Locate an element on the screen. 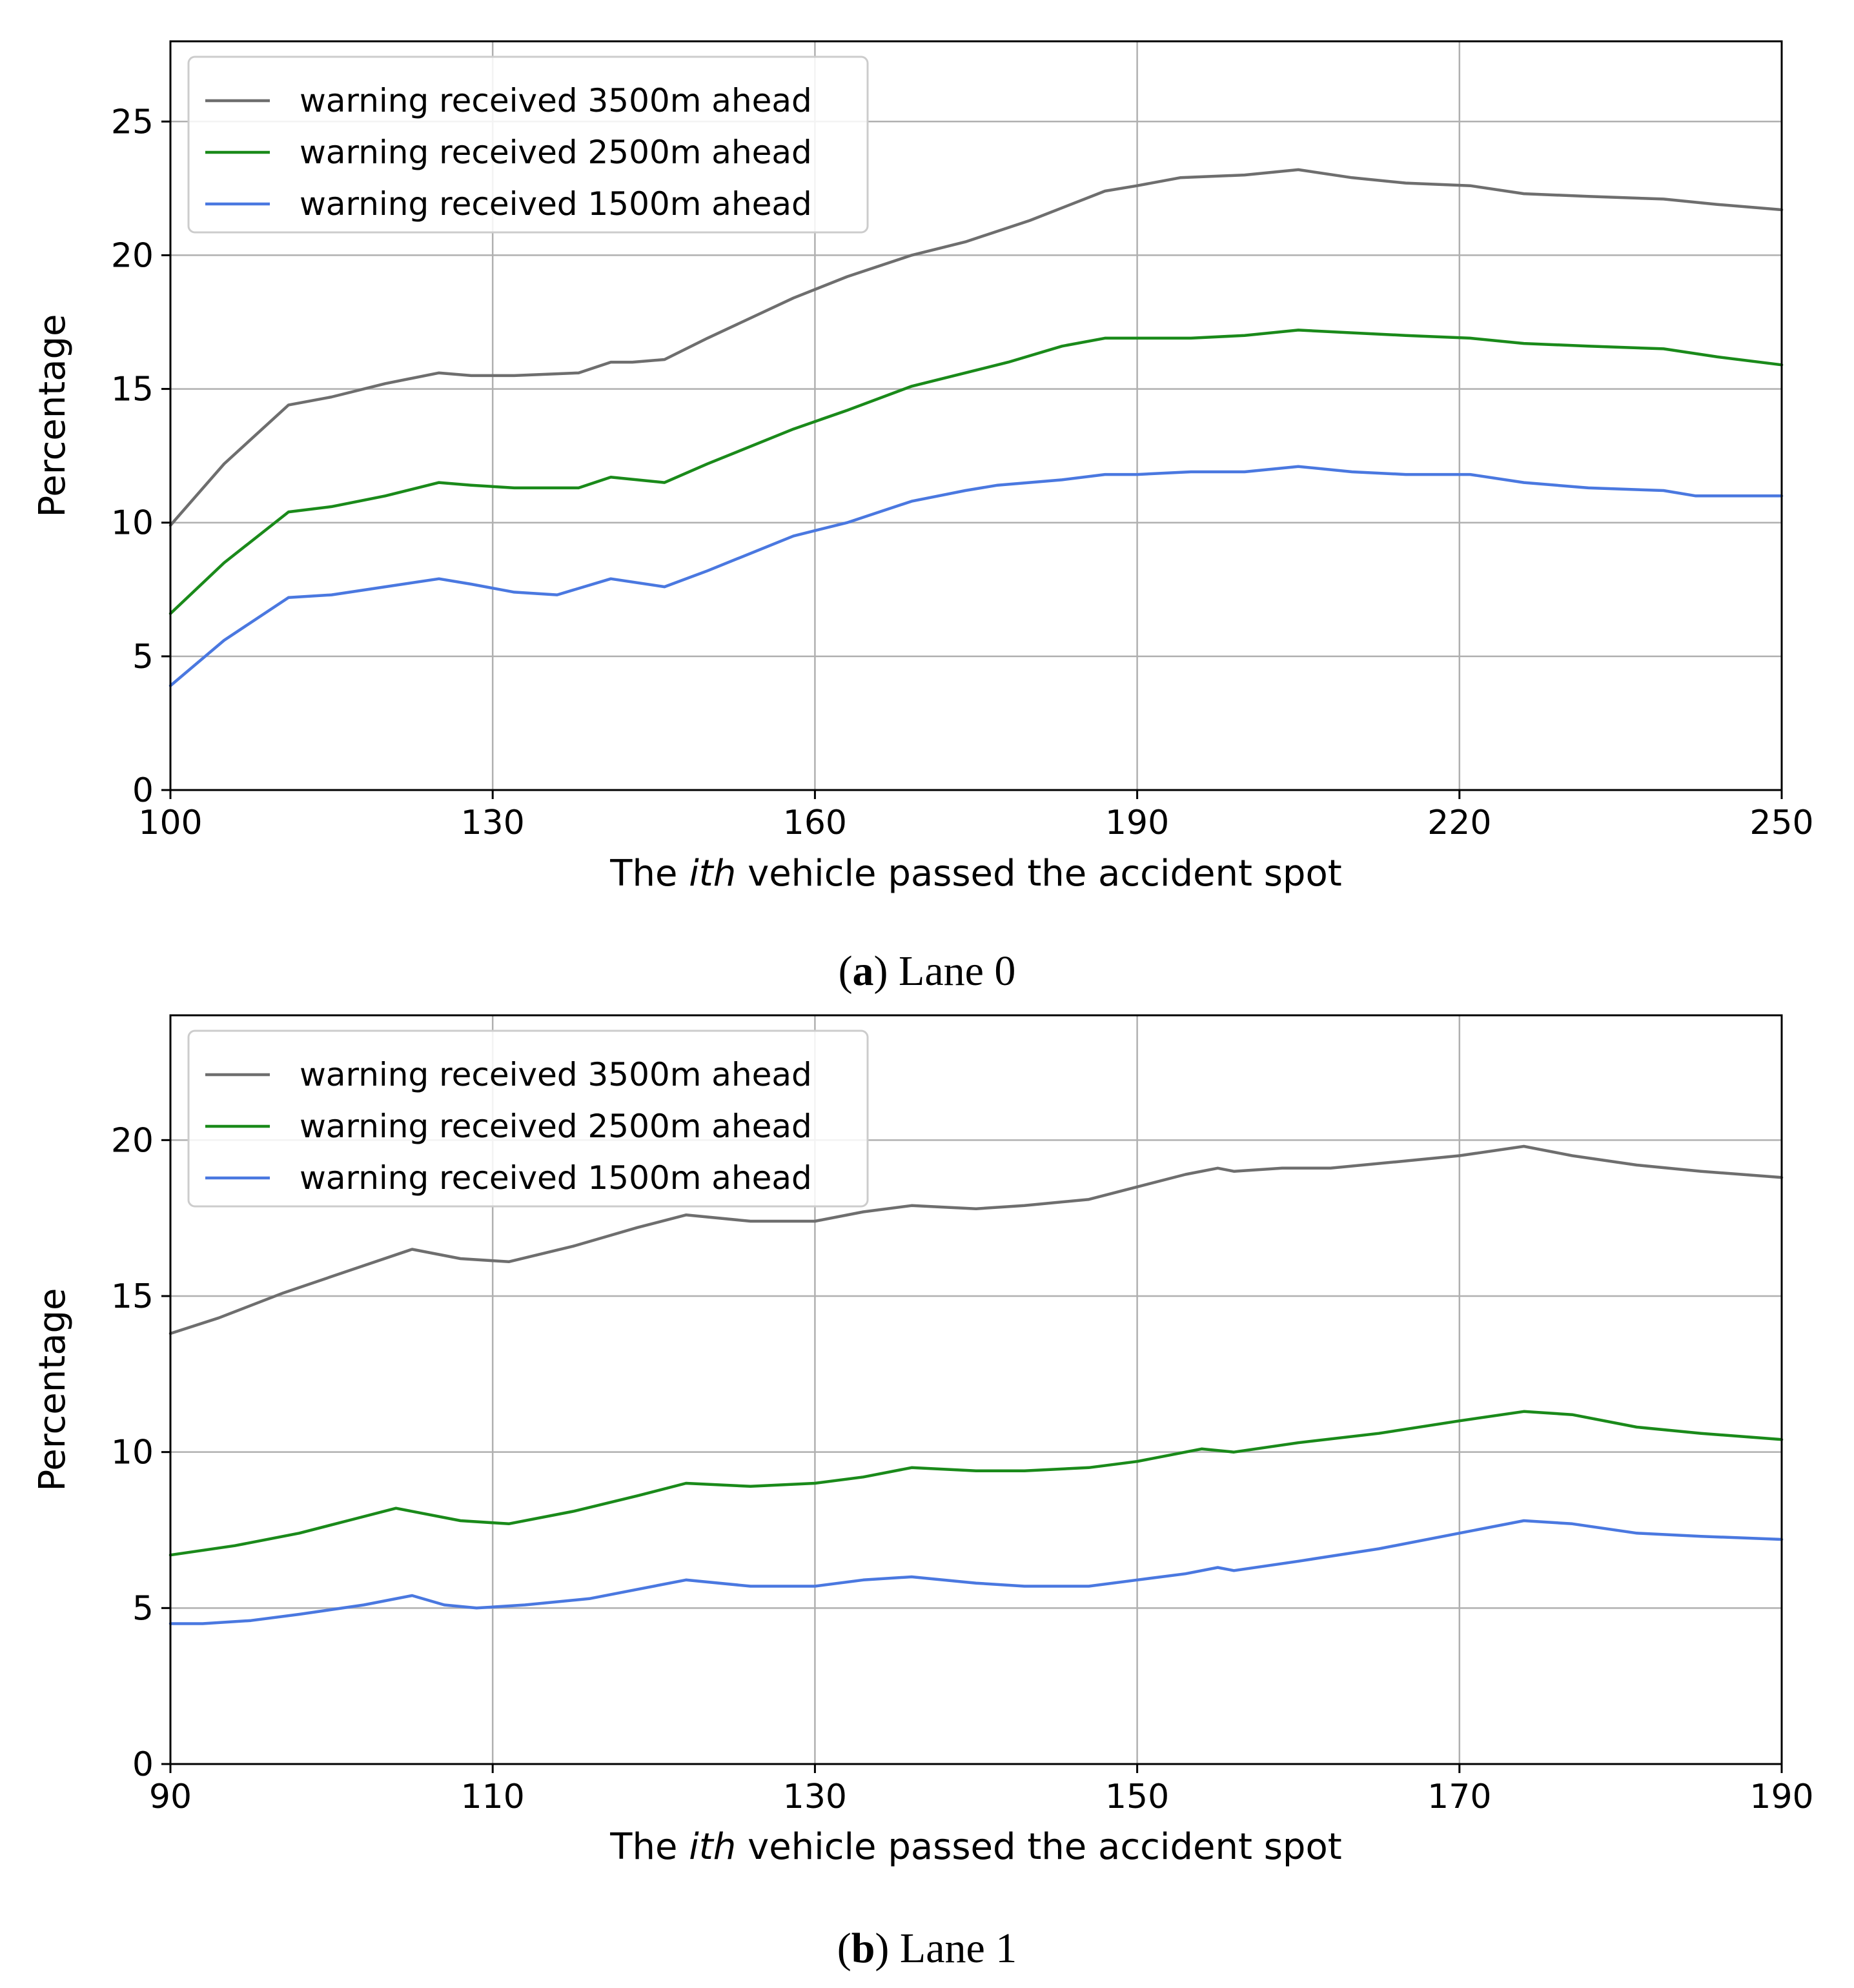 Image resolution: width=1854 pixels, height=1988 pixels. panel-b-x-axis-label: The ith vehicle passed the accident spot is located at coordinates (975, 1847).